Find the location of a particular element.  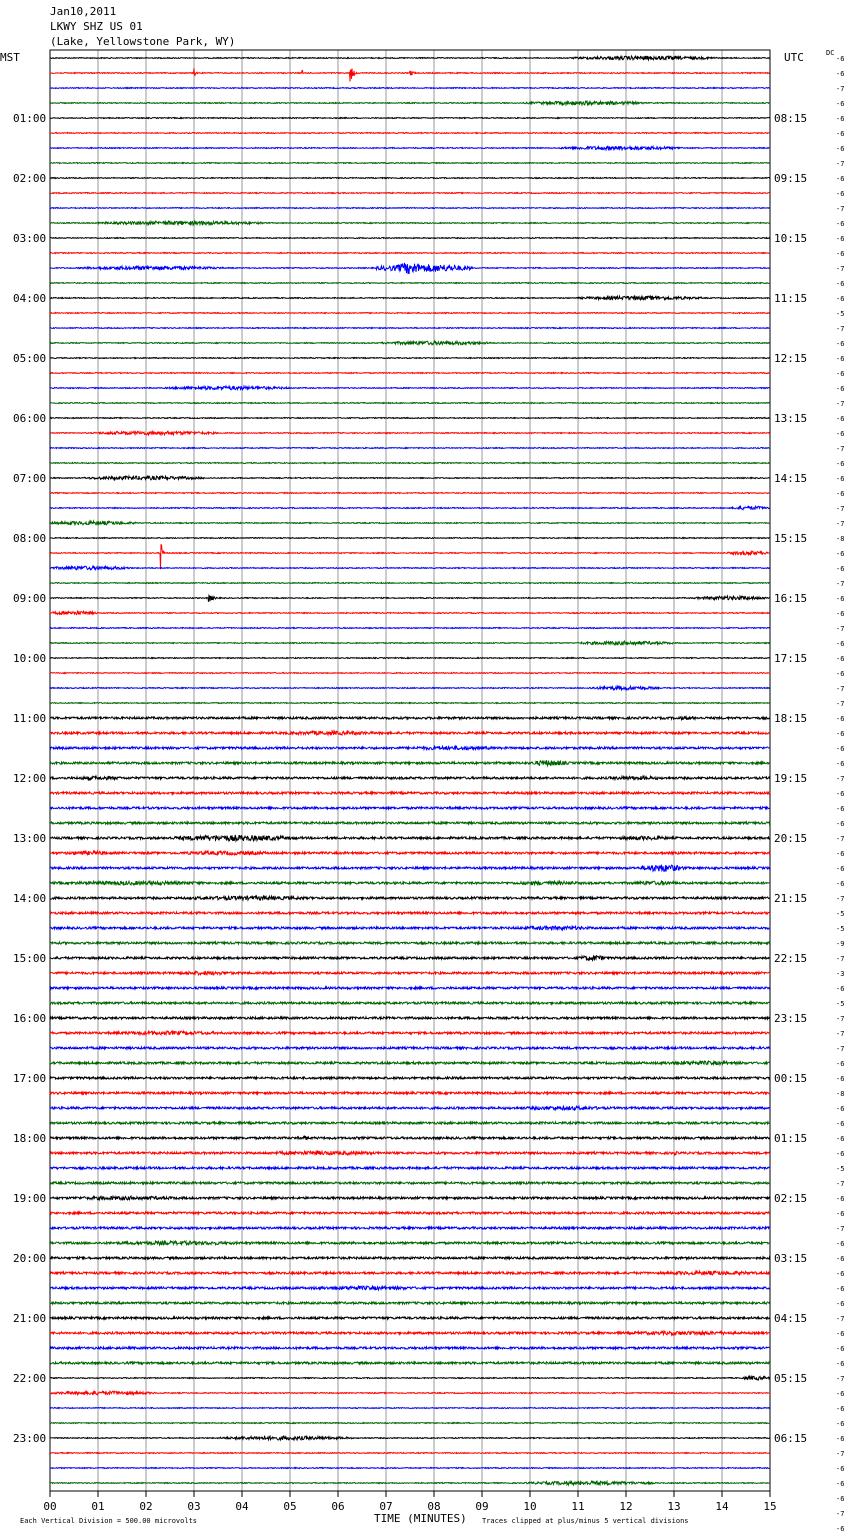

left-hour-label: 21:00 is located at coordinates (29, 1318).